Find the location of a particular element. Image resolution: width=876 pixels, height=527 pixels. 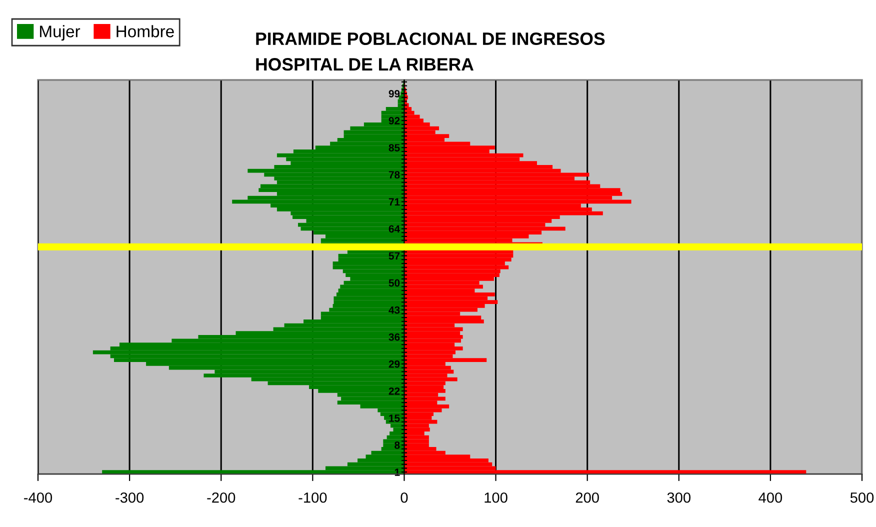

chart-title: PIRAMIDE POBLACIONAL DE INGRESOS HOSPITAL DE LA RIBERA is located at coordinates (430, 51).